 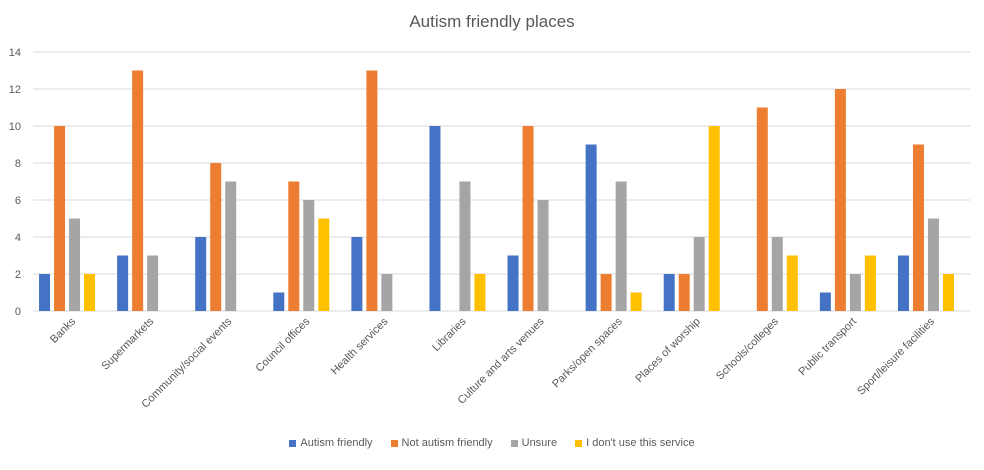 What do you see at coordinates (447, 443) in the screenshot?
I see `legend-label: Not autism friendly` at bounding box center [447, 443].